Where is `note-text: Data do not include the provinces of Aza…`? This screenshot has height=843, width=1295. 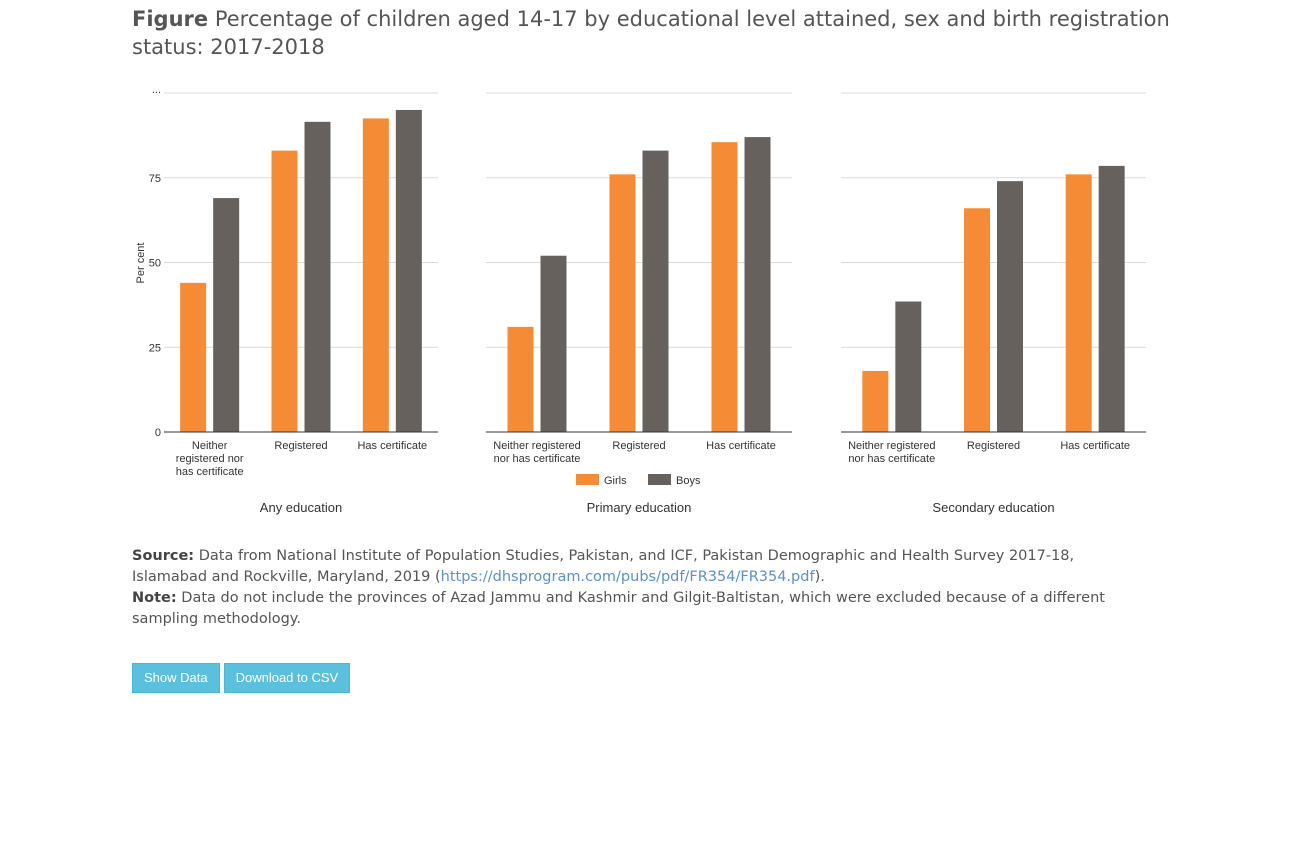 note-text: Data do not include the provinces of Aza… is located at coordinates (618, 608).